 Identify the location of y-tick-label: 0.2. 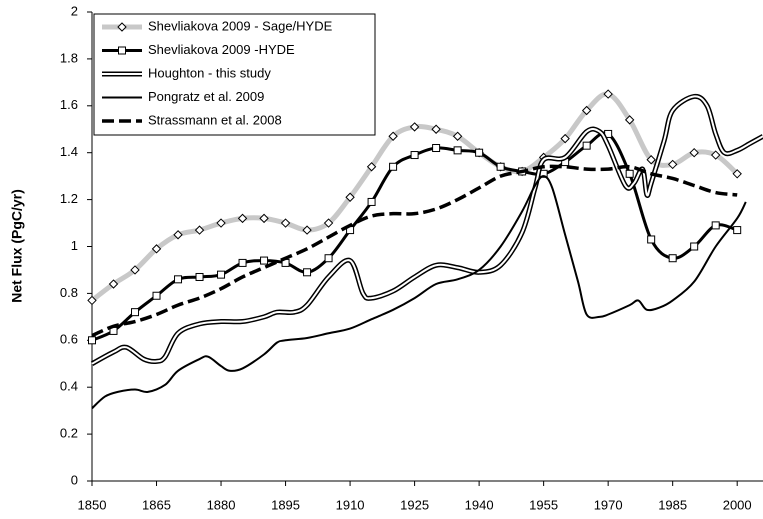
(69, 433).